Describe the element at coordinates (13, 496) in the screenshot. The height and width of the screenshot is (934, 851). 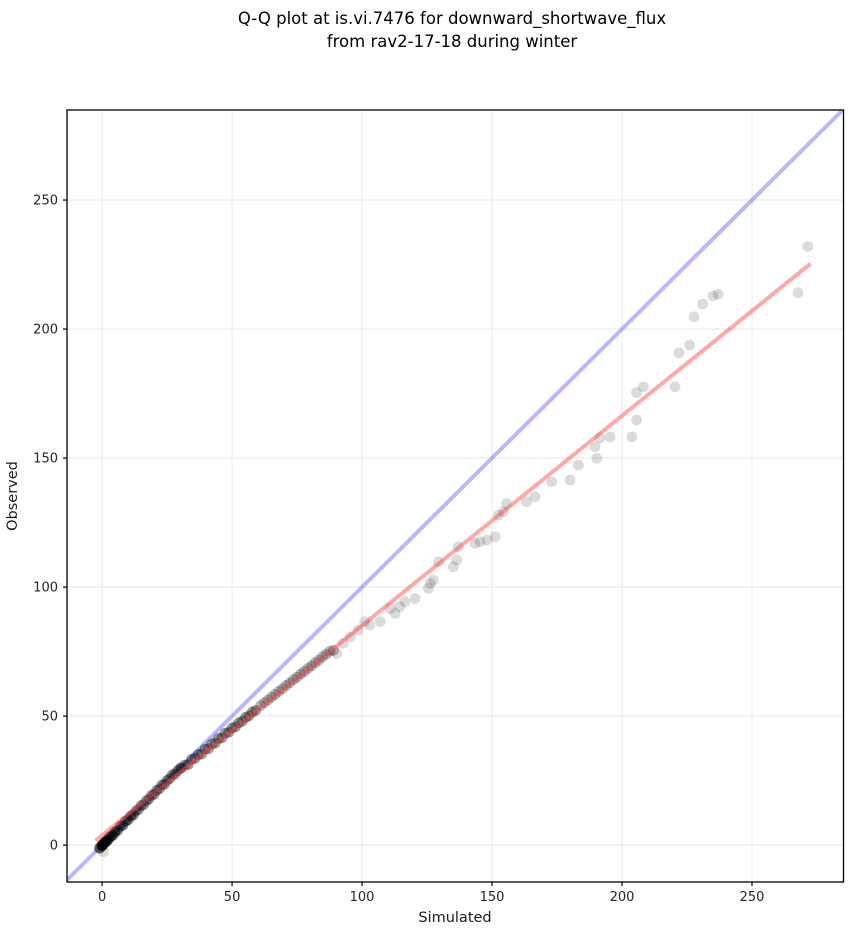
I see `y-axis-label: Observed` at that location.